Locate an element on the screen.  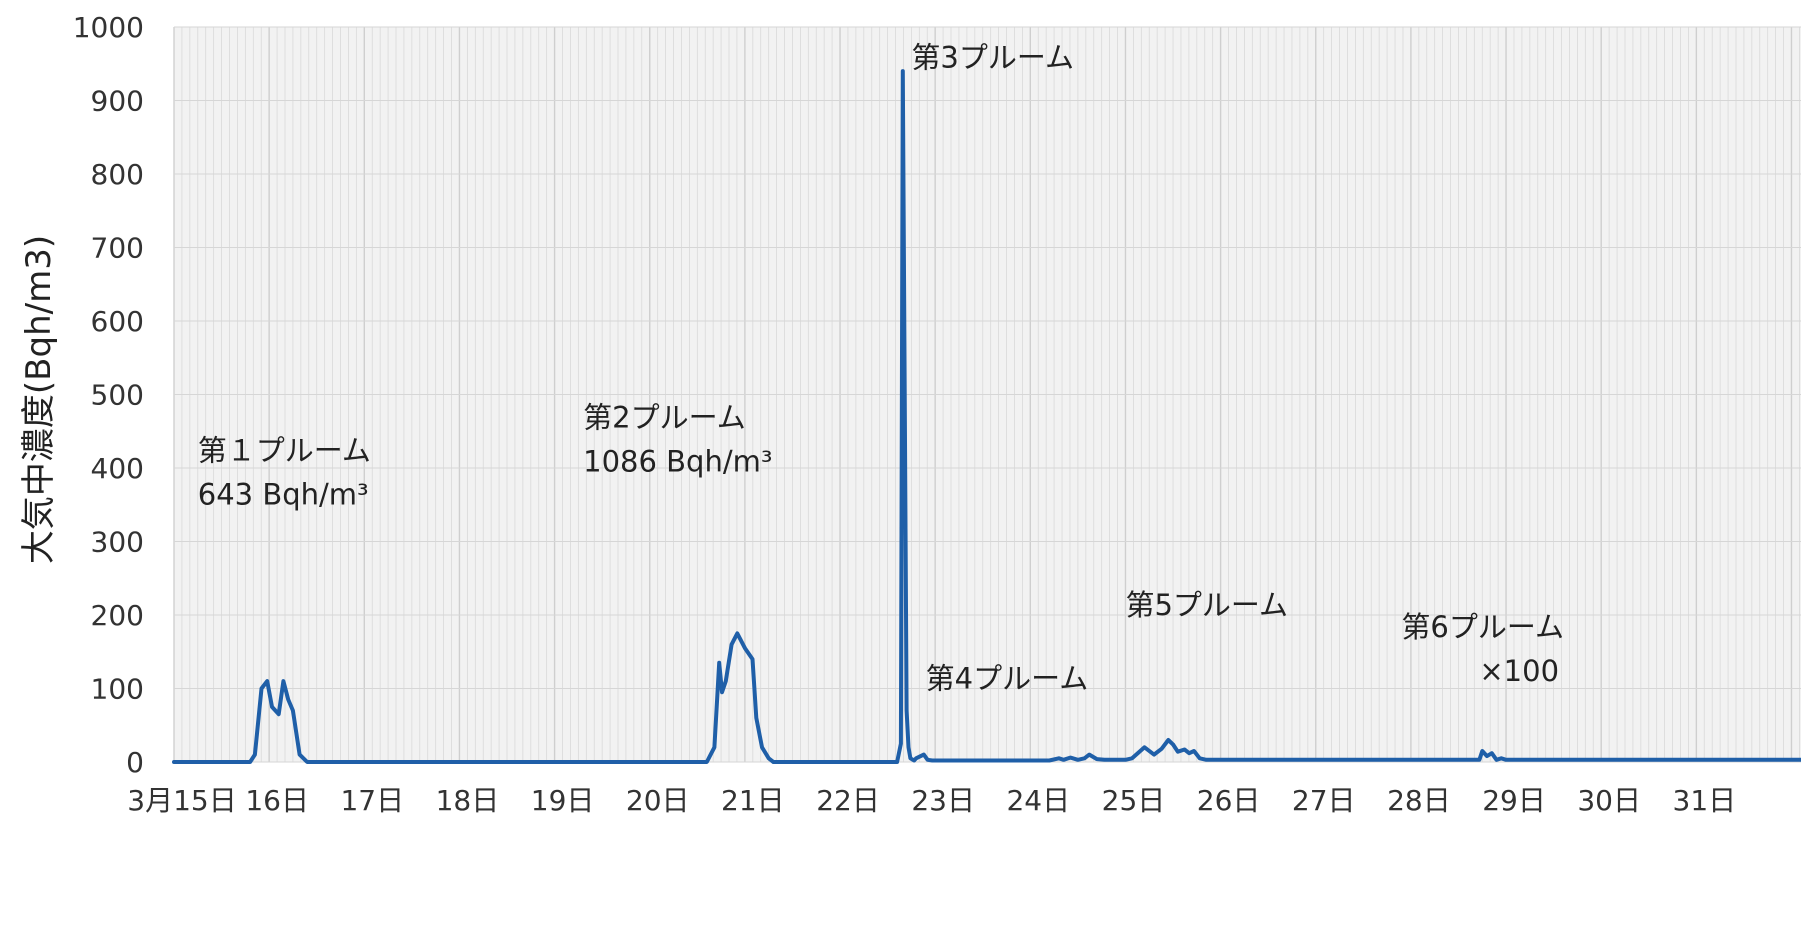
x-tick-label: 22日 is located at coordinates (848, 800).